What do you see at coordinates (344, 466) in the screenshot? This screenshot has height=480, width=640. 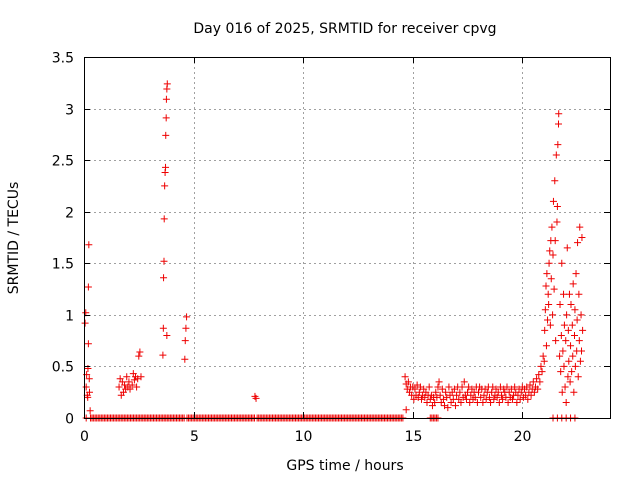 I see `x-axis-label: GPS time / hours` at bounding box center [344, 466].